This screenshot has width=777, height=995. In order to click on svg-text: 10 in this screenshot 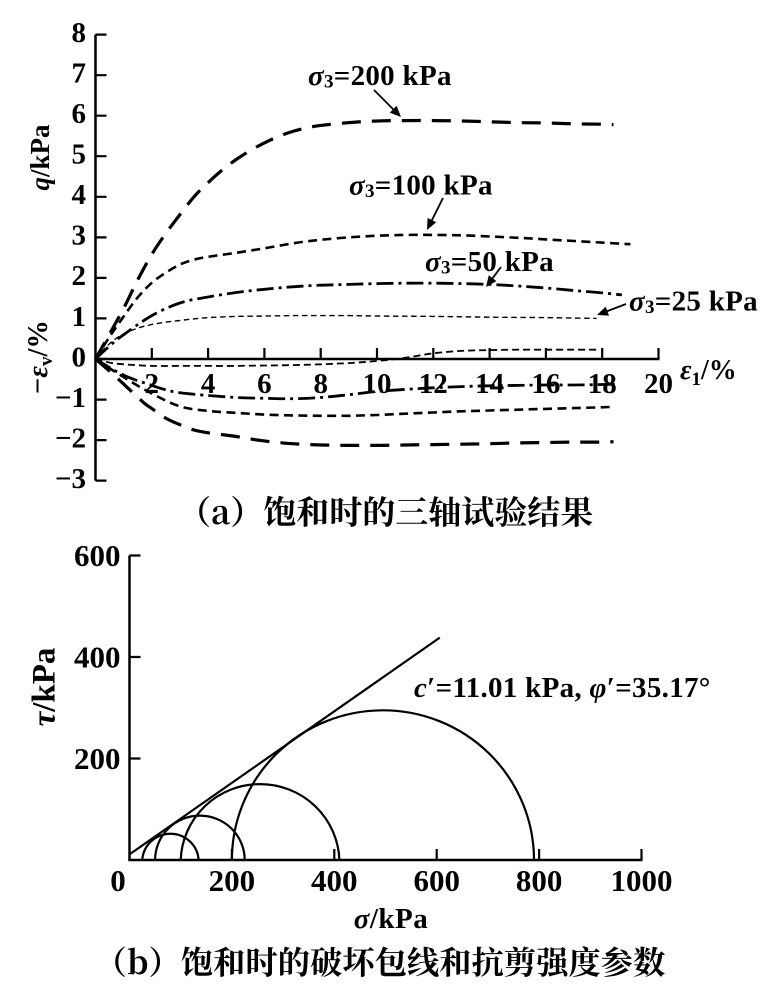, I will do `click(377, 384)`.